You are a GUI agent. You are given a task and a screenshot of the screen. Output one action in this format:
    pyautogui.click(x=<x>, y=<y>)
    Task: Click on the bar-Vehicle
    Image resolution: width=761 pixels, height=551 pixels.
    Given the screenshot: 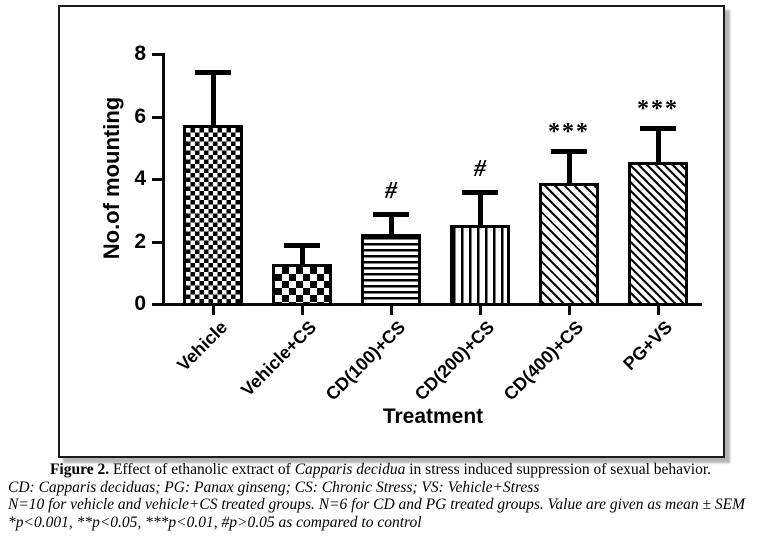 What is the action you would take?
    pyautogui.click(x=213, y=215)
    